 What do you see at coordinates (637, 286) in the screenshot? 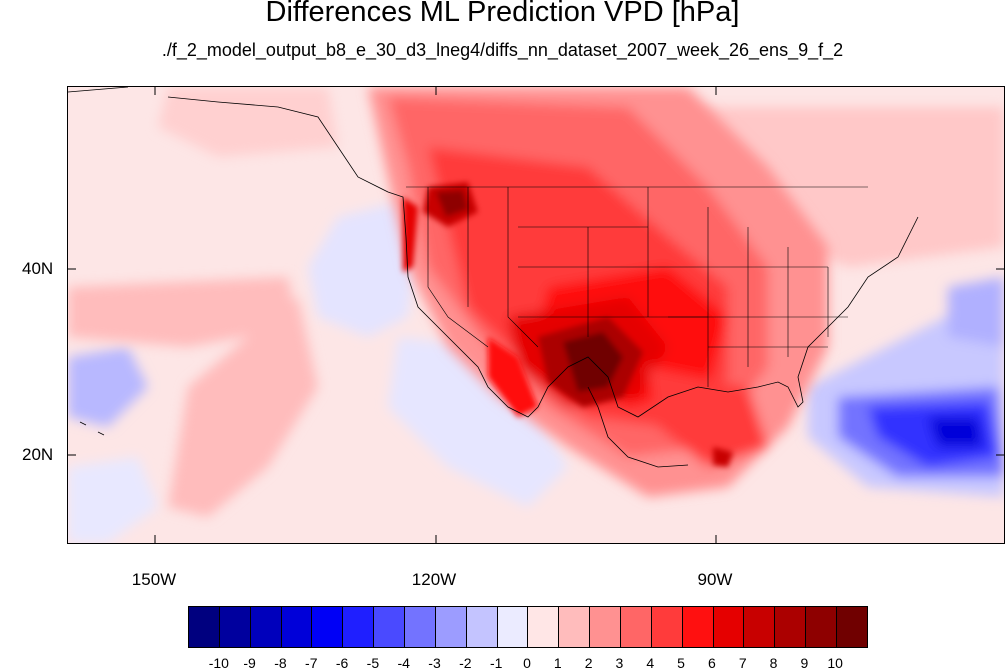
I see `state-borders` at bounding box center [637, 286].